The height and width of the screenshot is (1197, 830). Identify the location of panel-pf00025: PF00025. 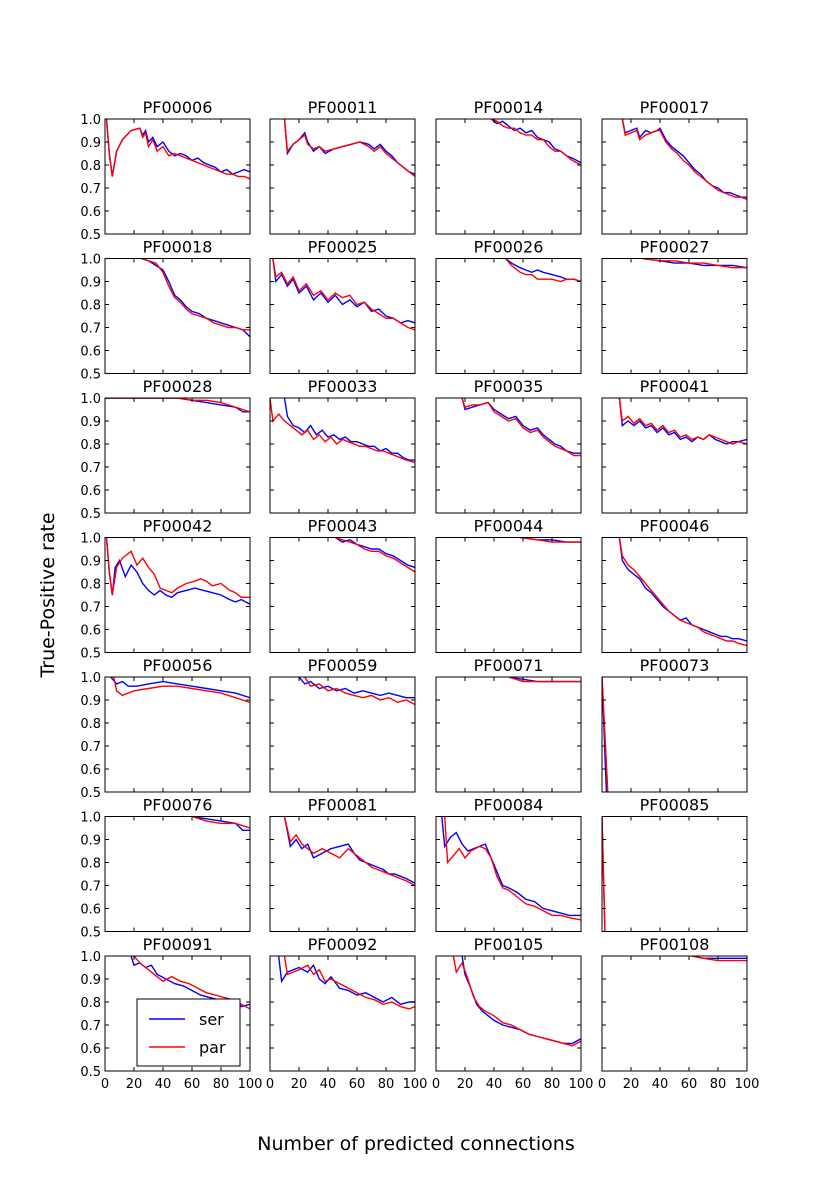
(342, 306).